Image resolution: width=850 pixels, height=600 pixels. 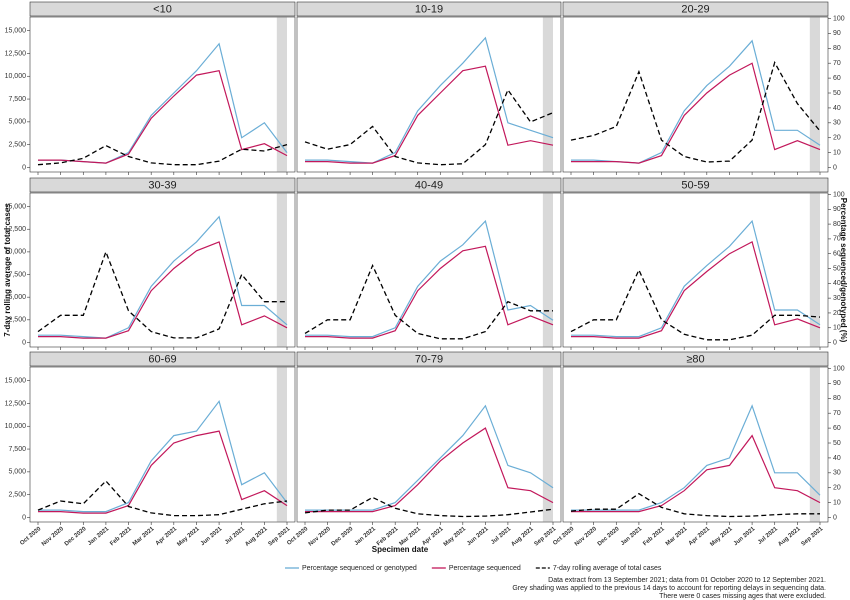 I want to click on y2-tick-label: 100, so click(x=839, y=18).